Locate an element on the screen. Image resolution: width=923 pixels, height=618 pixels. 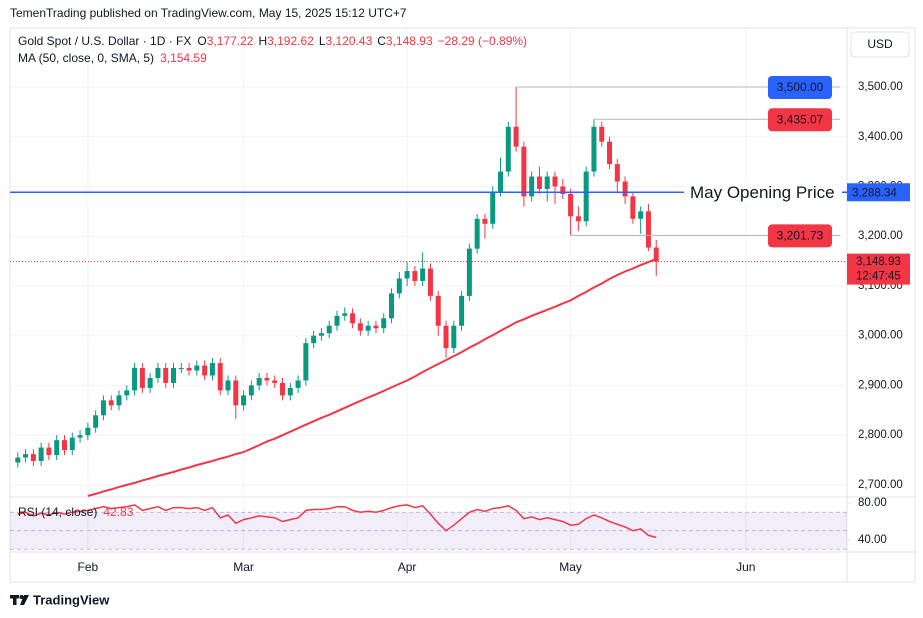
rsi-label: RSI (14, close) is located at coordinates (57, 512).